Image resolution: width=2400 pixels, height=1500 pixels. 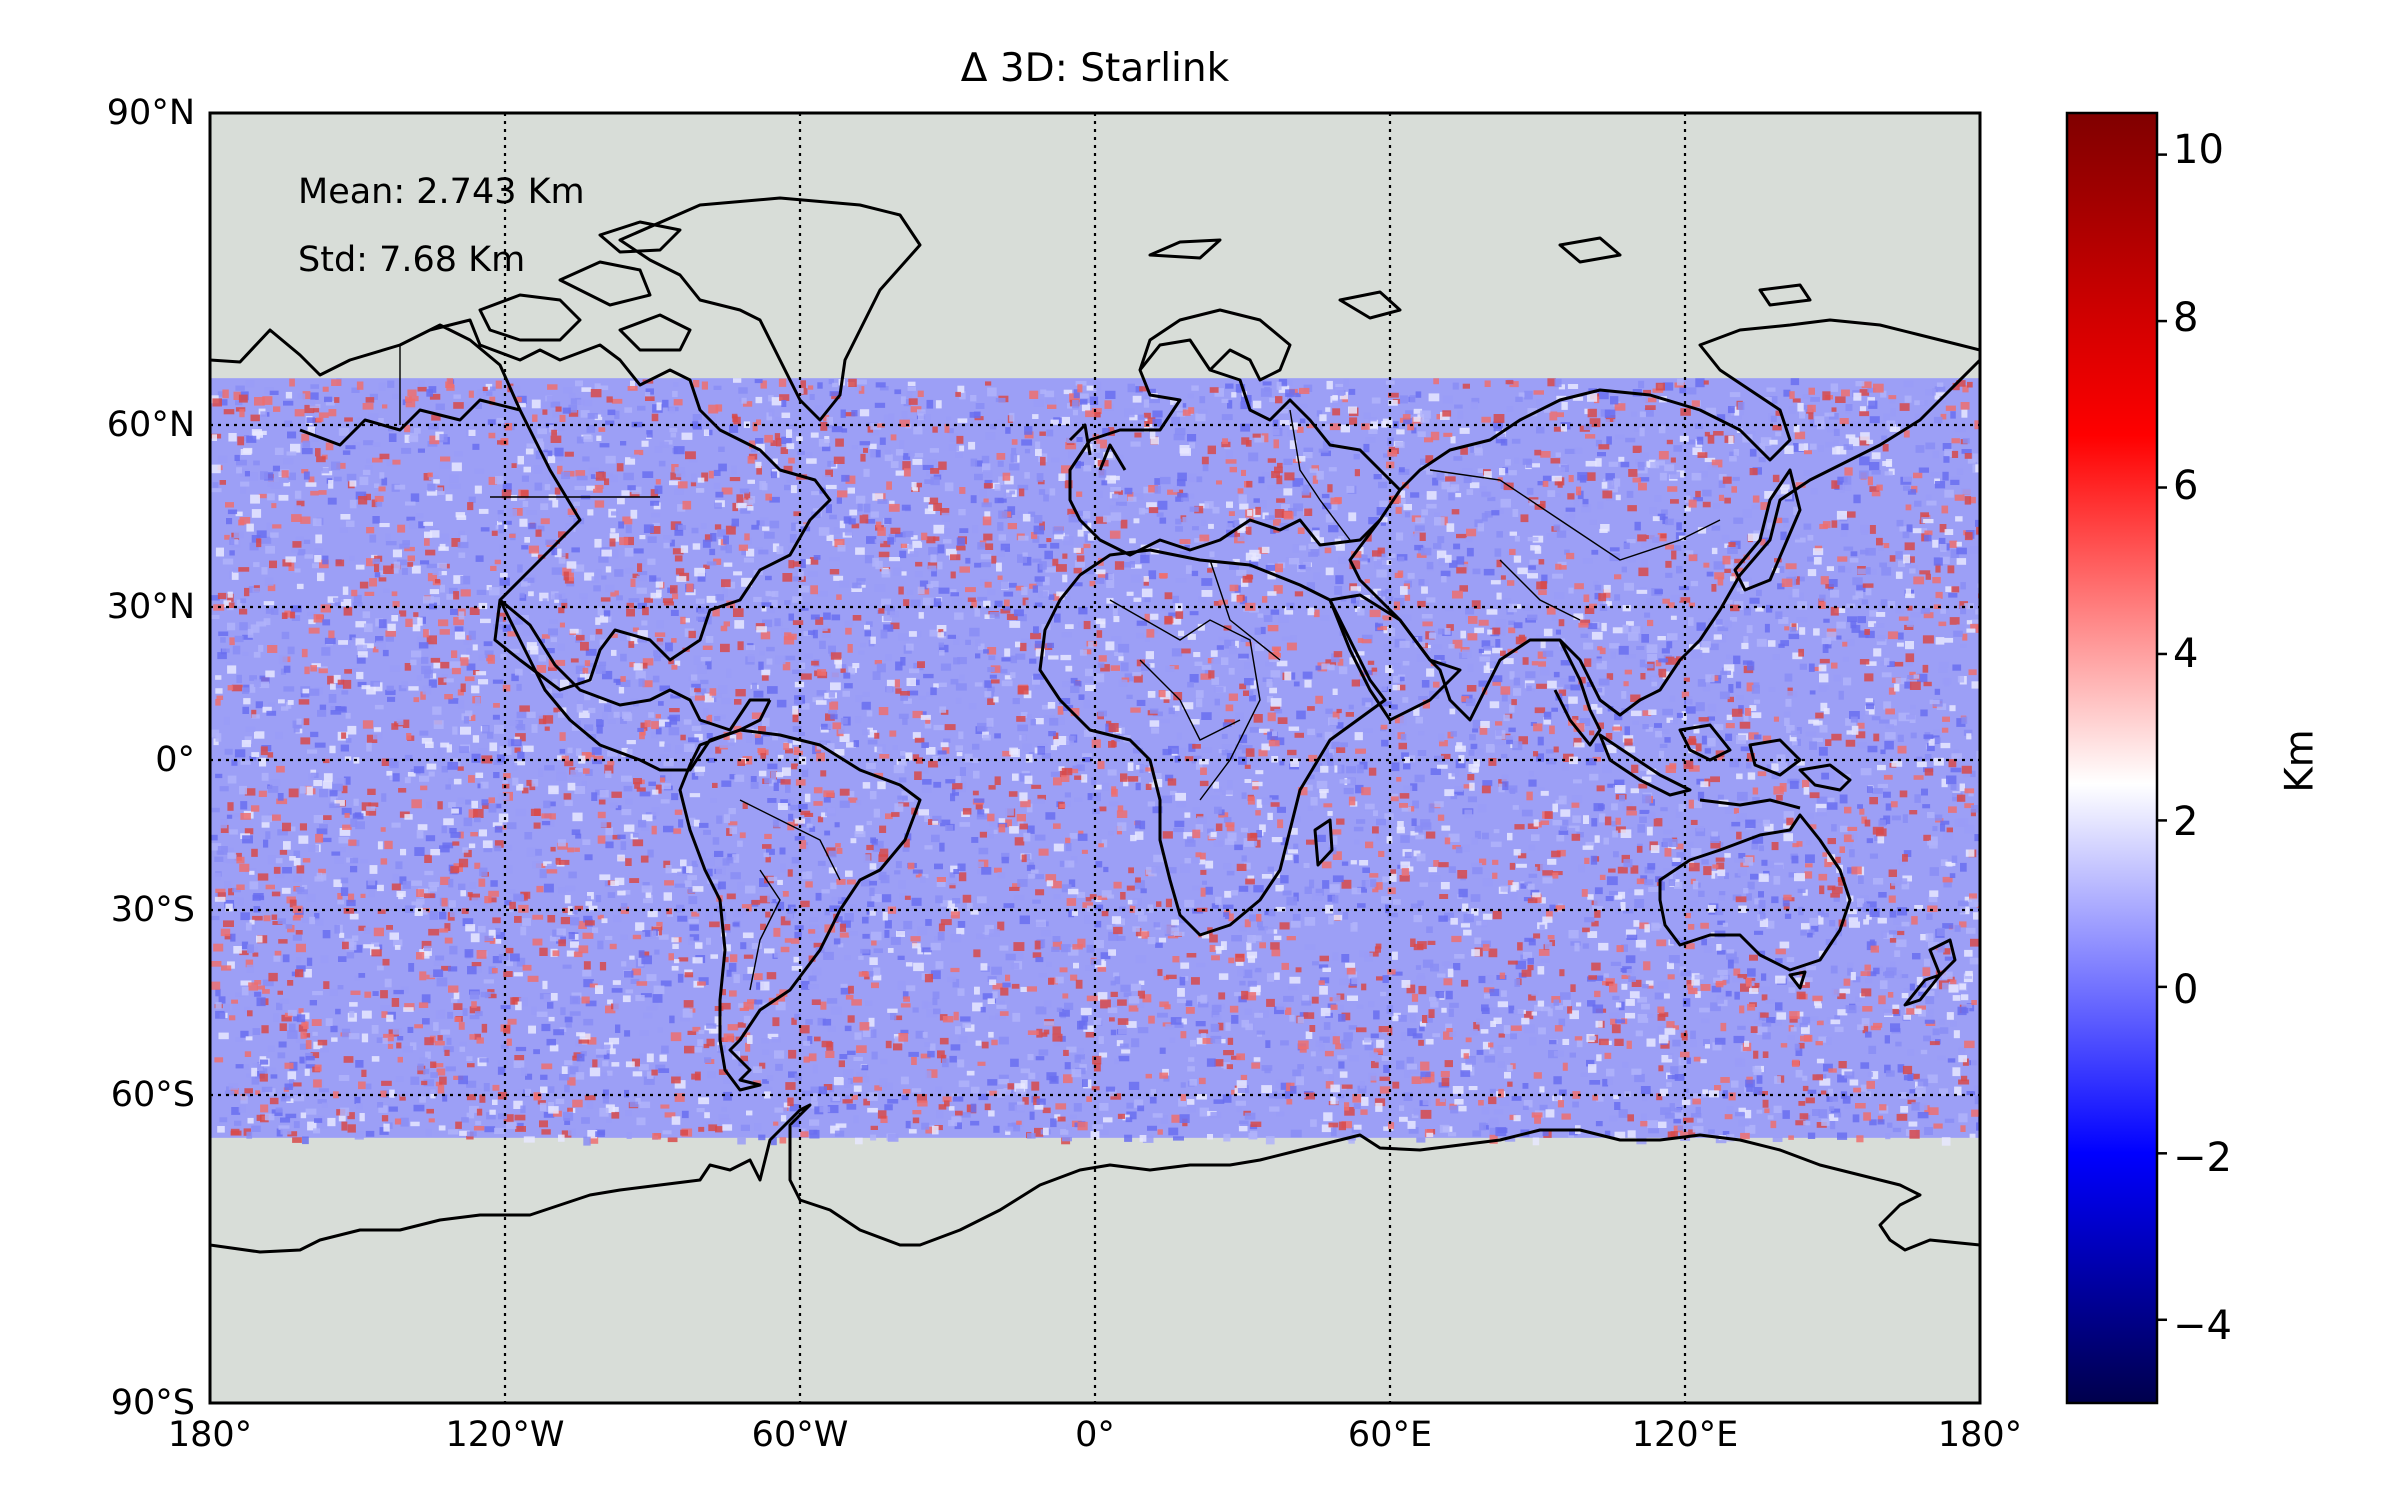 What do you see at coordinates (150, 113) in the screenshot?
I see `y-tick-label: 90°N` at bounding box center [150, 113].